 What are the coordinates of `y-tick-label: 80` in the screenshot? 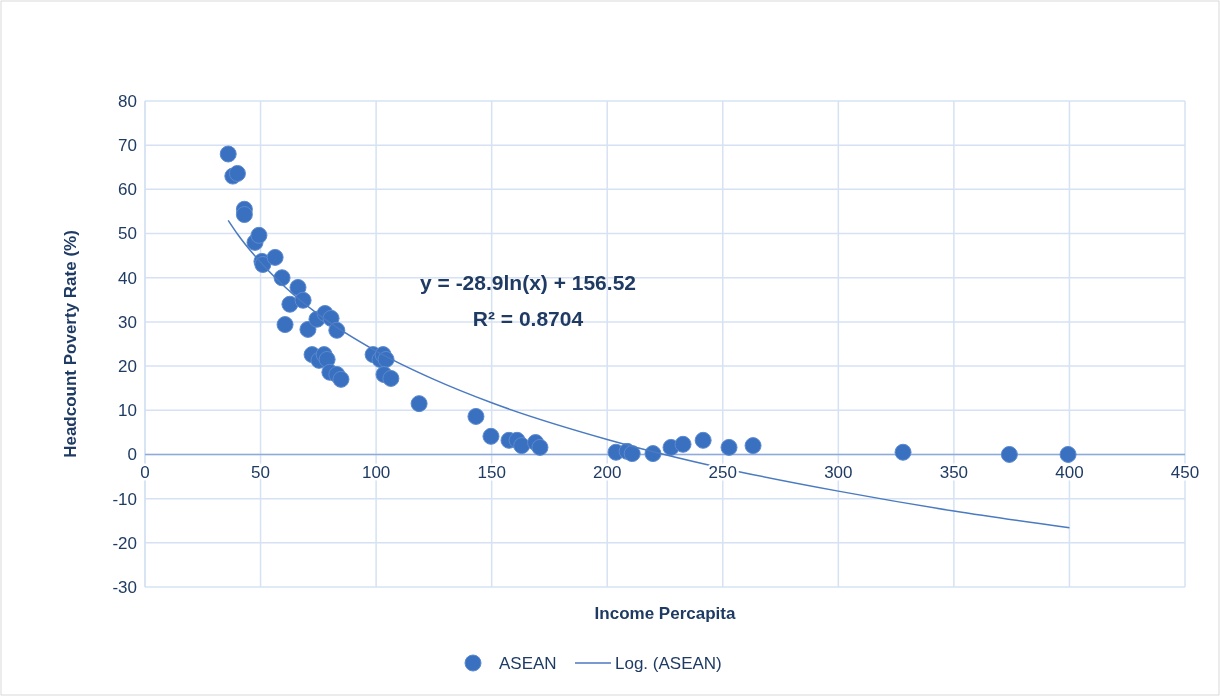 It's located at (127, 101).